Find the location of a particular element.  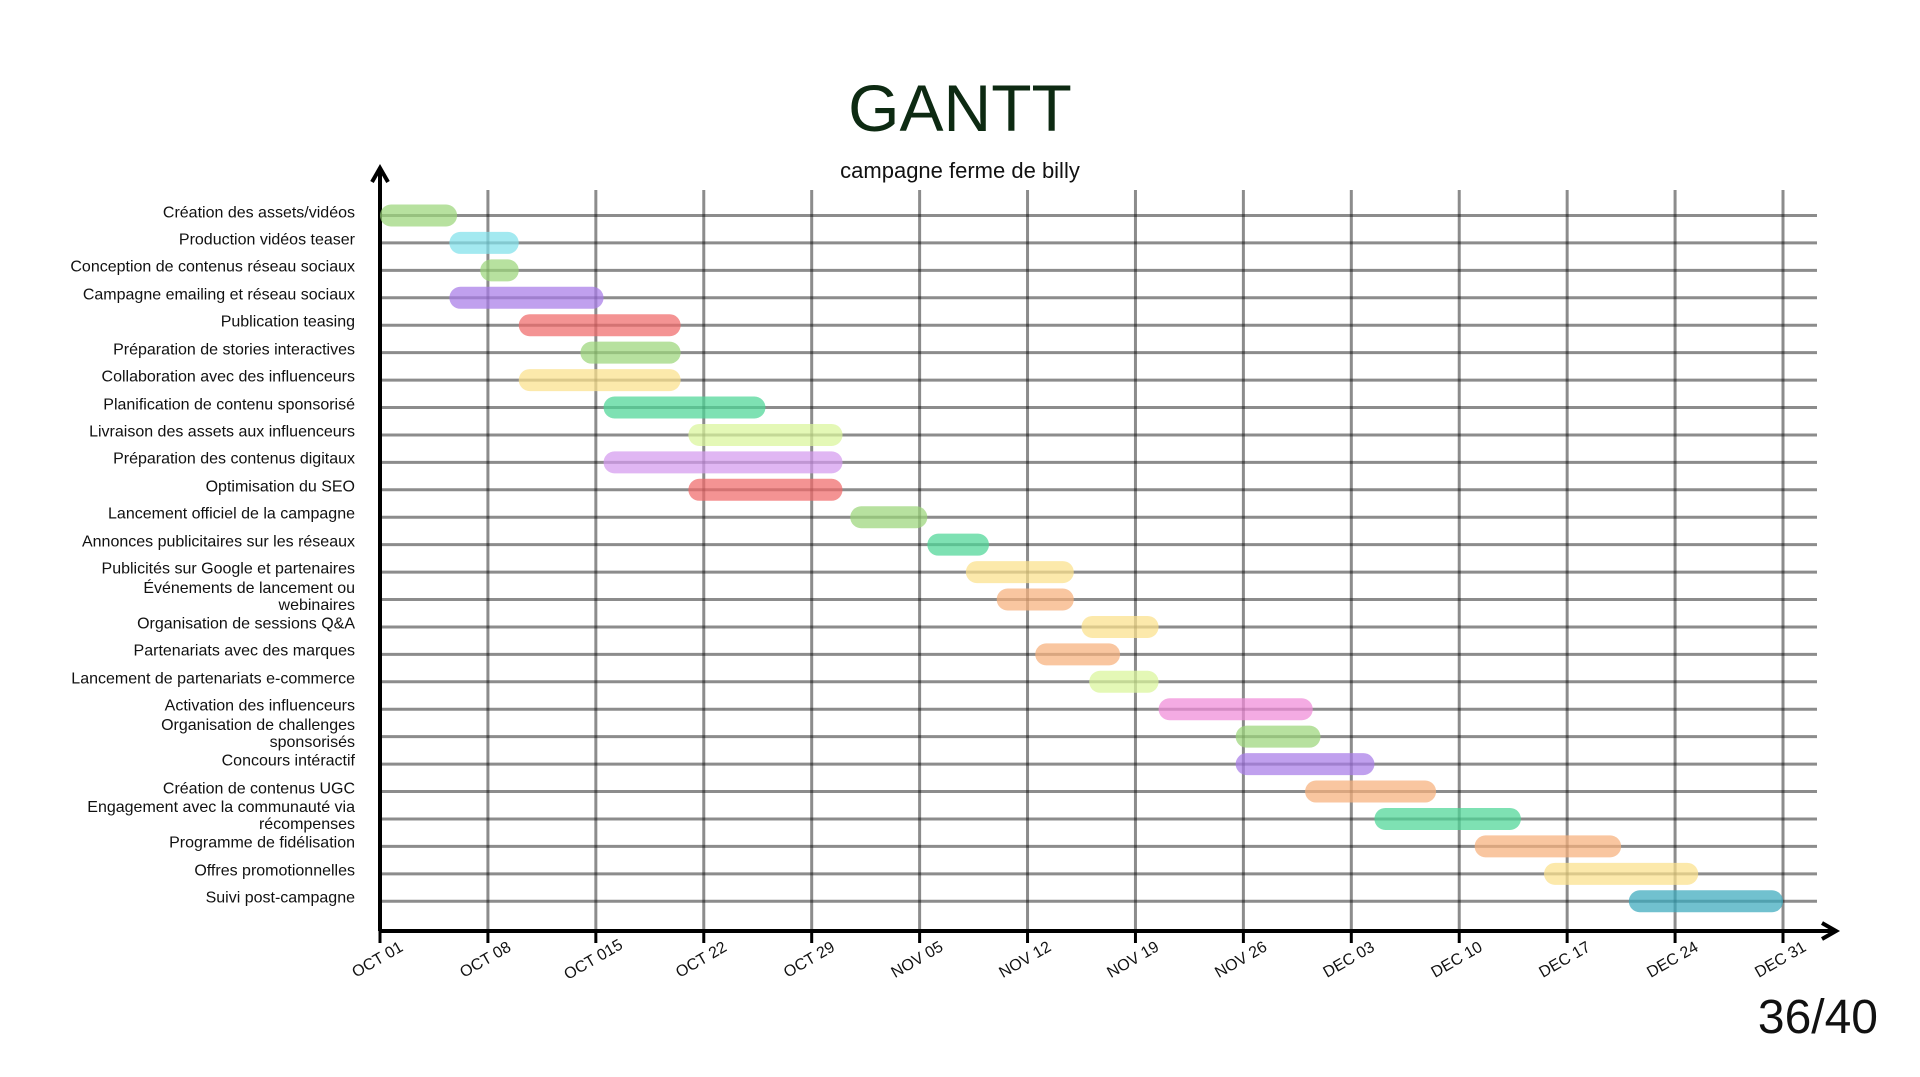

chart-subtitle: campagne ferme de billy is located at coordinates (960, 170).